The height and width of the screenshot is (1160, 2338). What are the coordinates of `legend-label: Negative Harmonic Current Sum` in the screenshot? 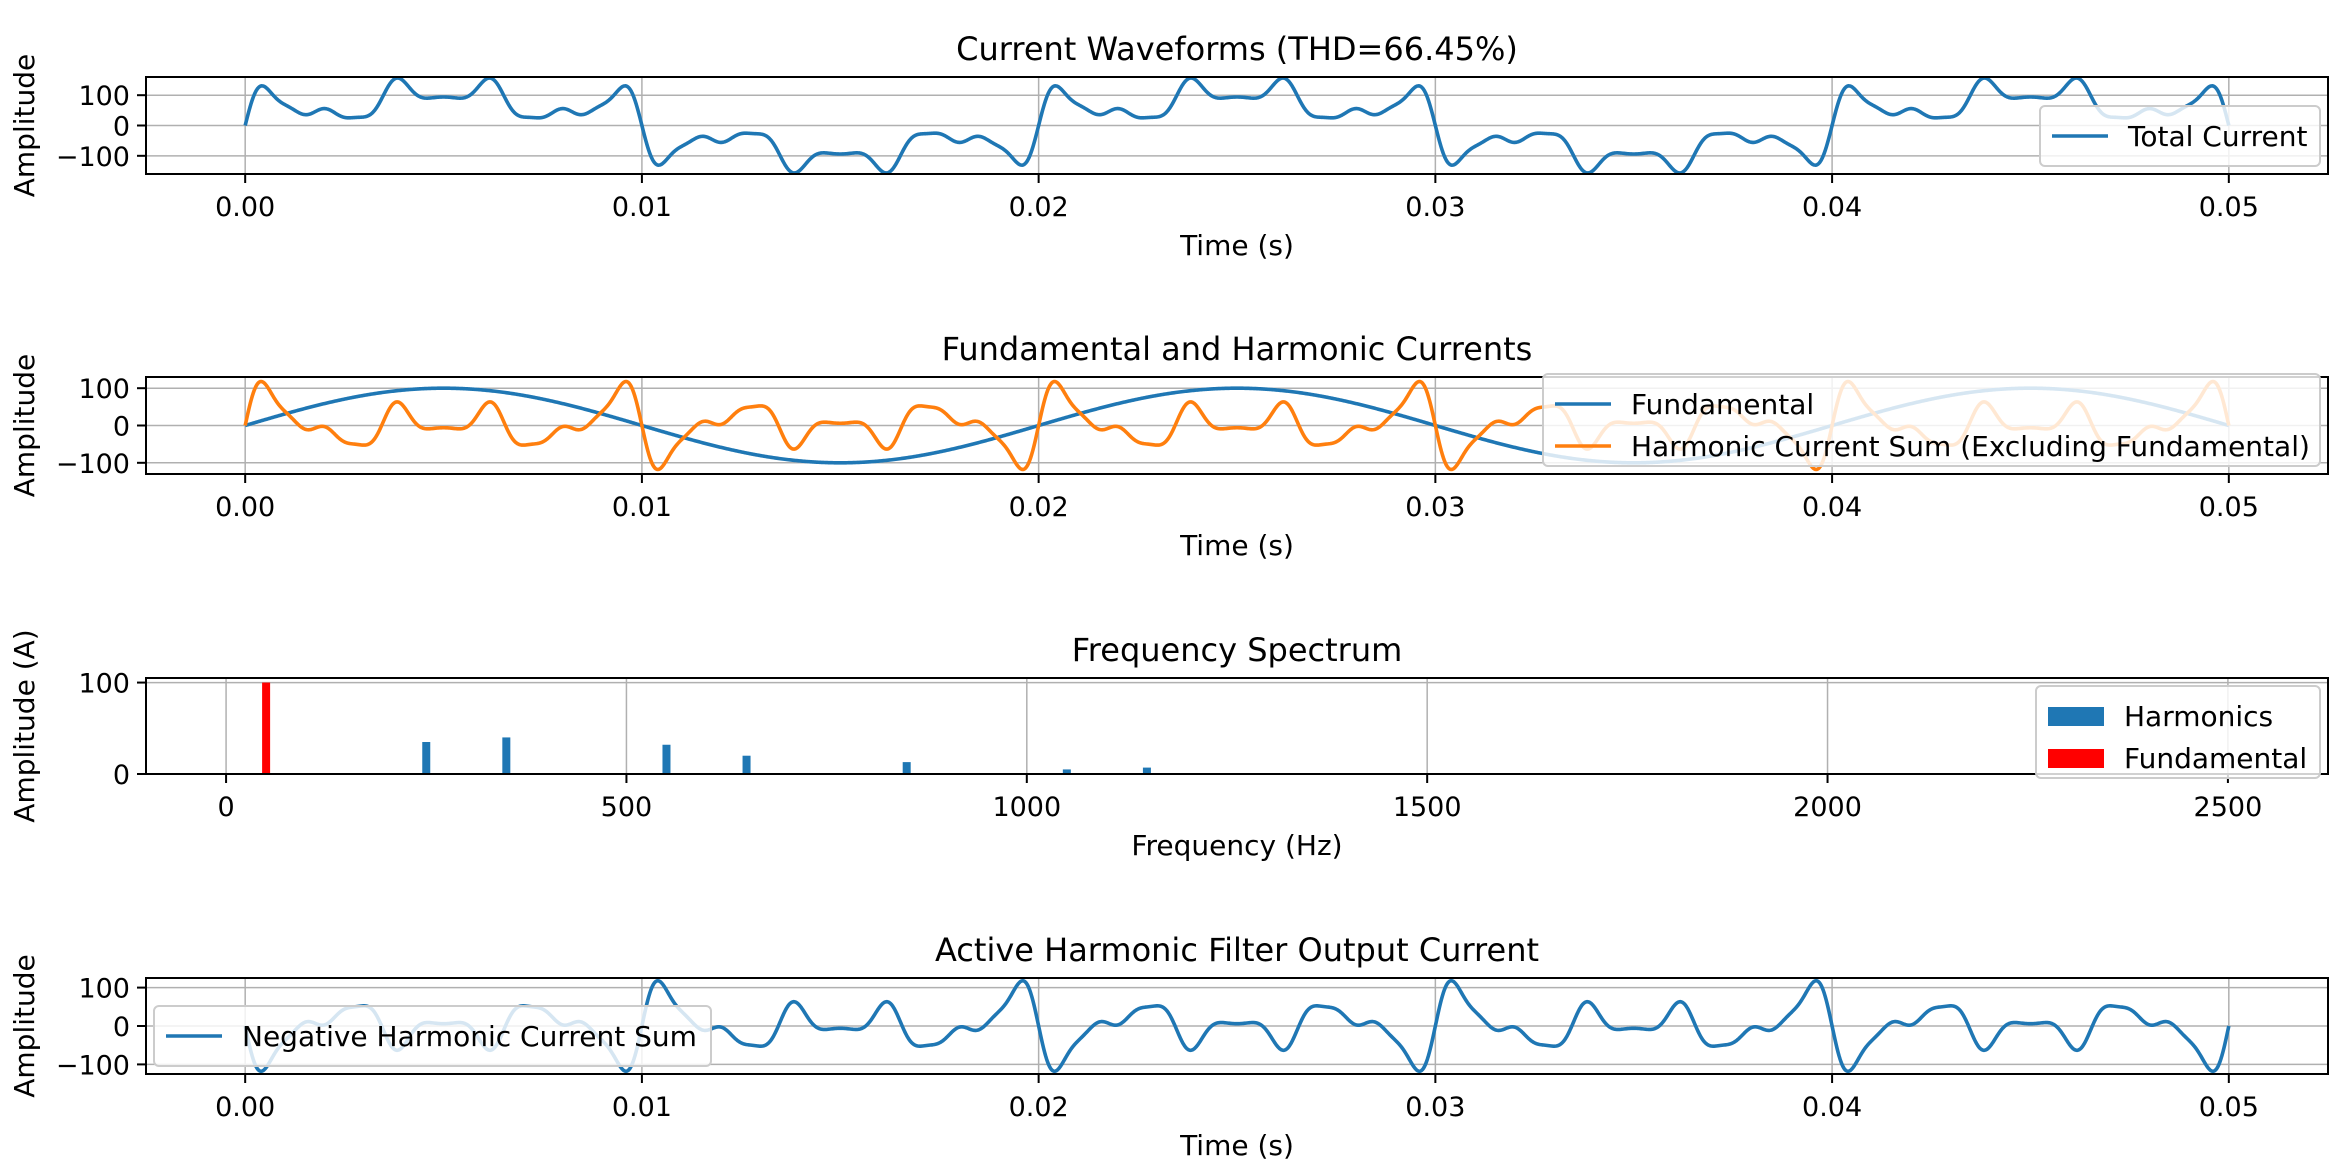 It's located at (469, 1036).